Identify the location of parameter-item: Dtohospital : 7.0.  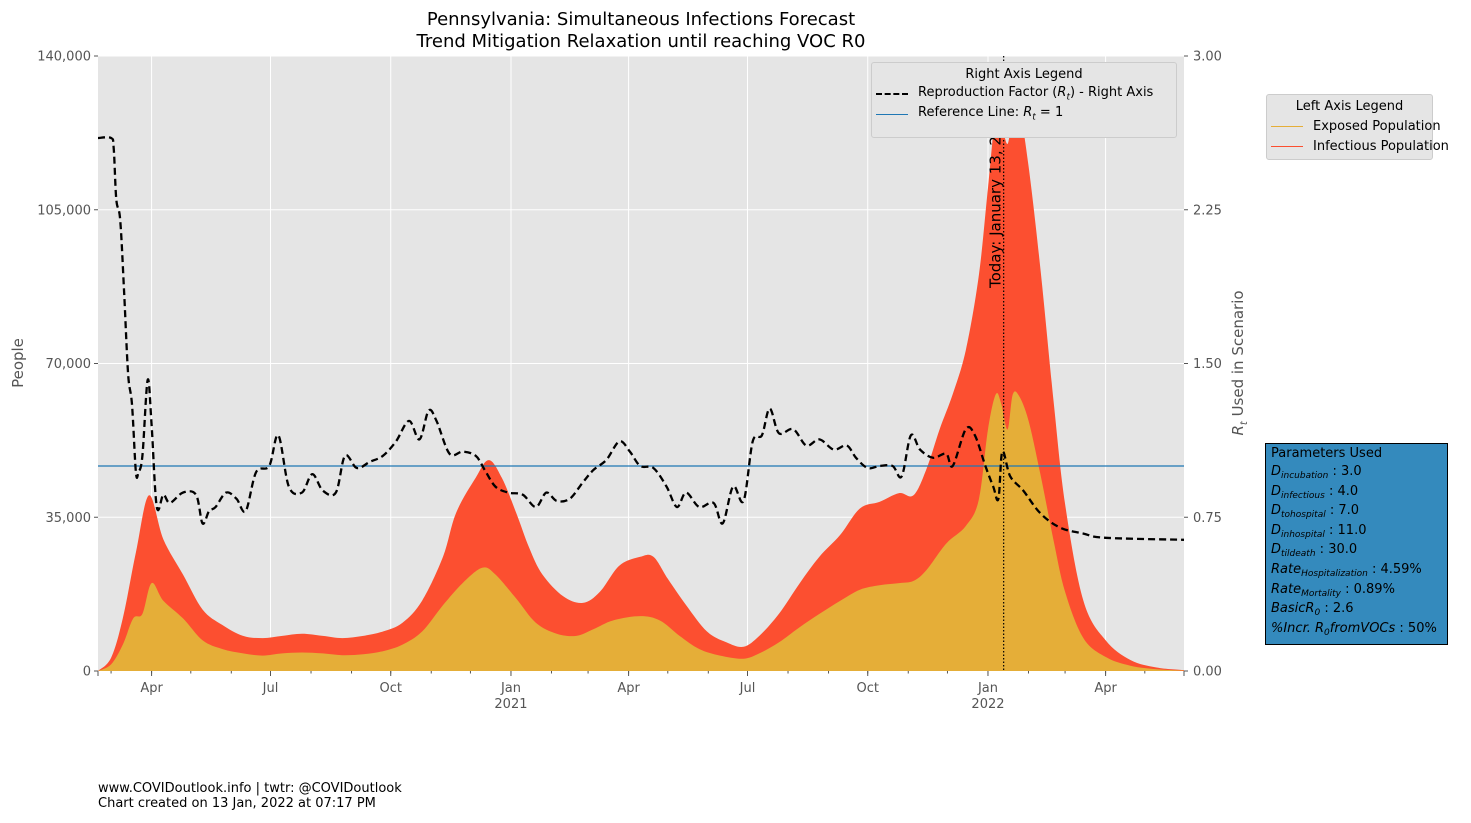
(1315, 512).